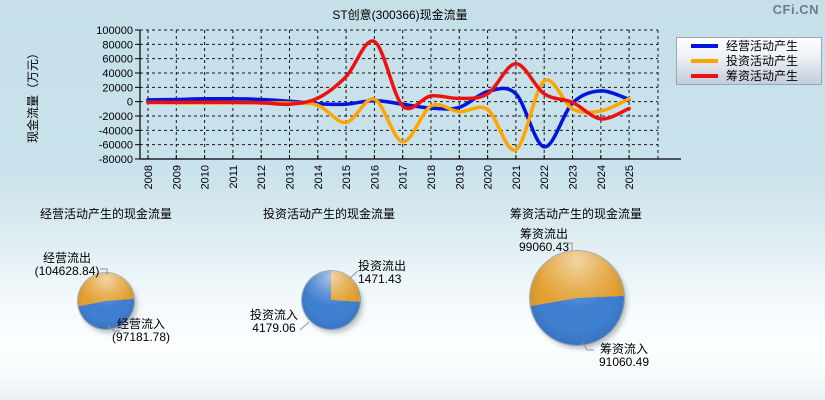  Describe the element at coordinates (489, 177) in the screenshot. I see `x-tick-label: 2020` at that location.